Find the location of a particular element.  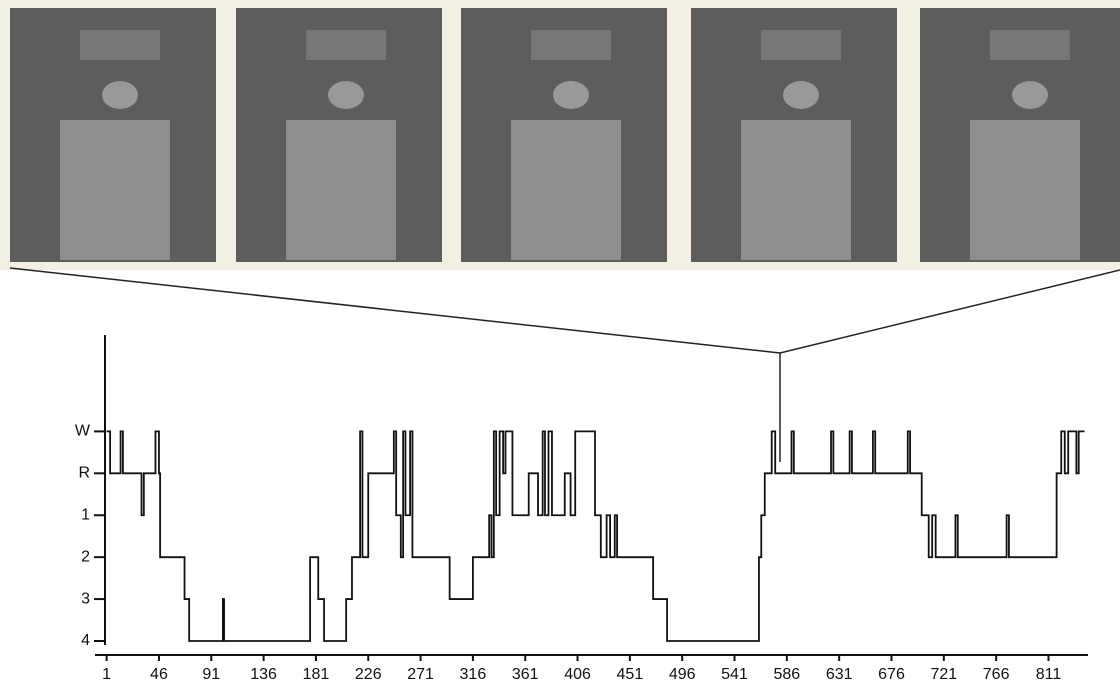

x-tick-label: 721 is located at coordinates (943, 674).